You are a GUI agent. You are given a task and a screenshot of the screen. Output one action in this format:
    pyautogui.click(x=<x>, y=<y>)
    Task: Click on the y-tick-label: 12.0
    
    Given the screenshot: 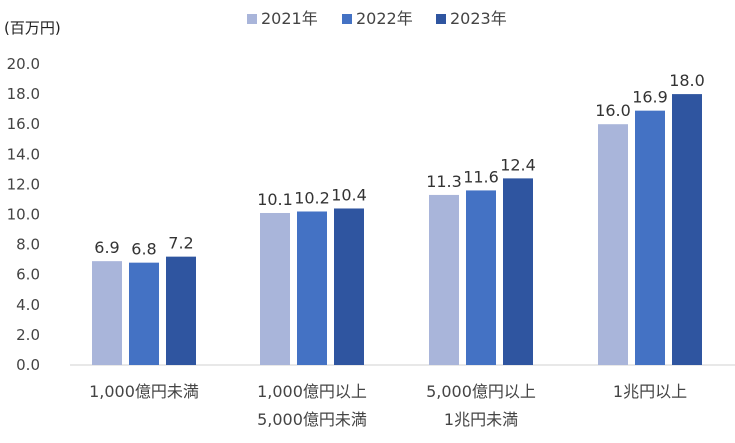 What is the action you would take?
    pyautogui.click(x=23, y=184)
    